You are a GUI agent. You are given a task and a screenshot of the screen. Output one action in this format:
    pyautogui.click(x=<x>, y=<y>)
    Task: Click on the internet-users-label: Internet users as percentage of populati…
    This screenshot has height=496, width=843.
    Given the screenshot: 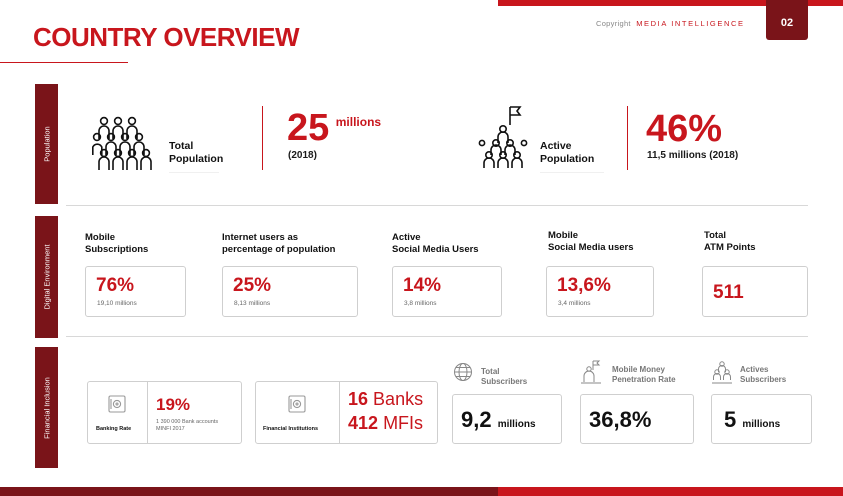 What is the action you would take?
    pyautogui.click(x=278, y=244)
    